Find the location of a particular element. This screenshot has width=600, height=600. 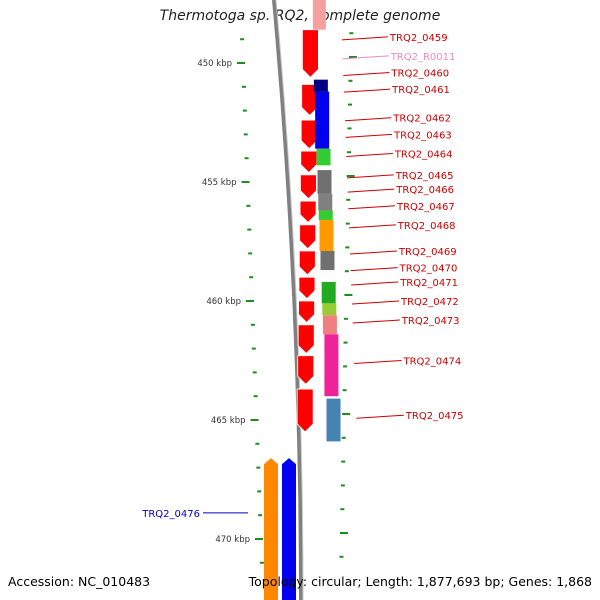

backbone-line is located at coordinates (287, 300).